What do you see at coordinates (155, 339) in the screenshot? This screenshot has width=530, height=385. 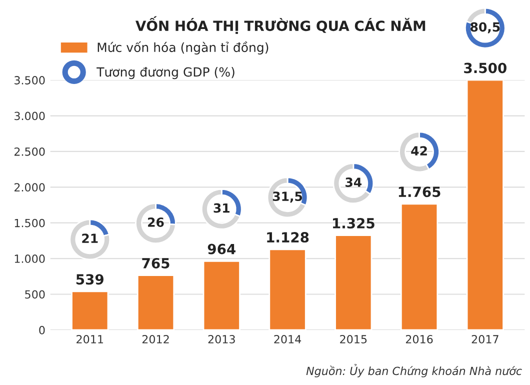 I see `x-tick-label: 2012` at bounding box center [155, 339].